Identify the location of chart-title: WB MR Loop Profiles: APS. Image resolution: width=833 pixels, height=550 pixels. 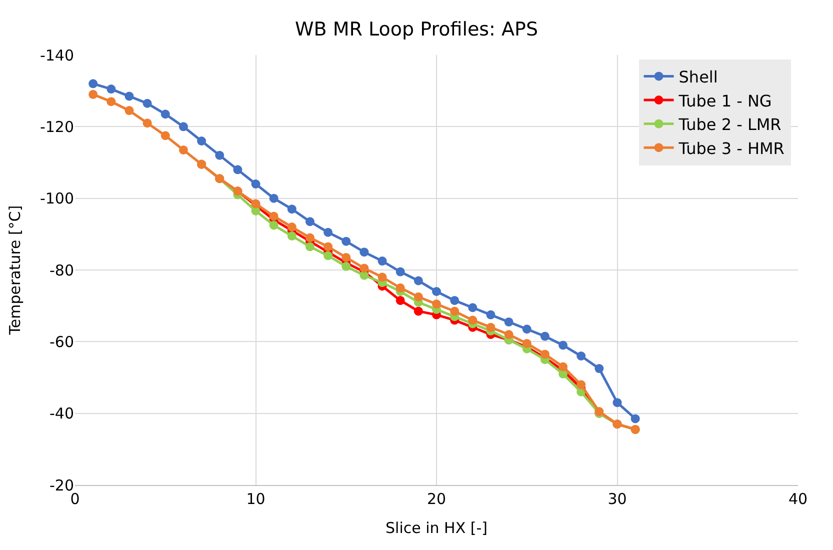
(416, 29).